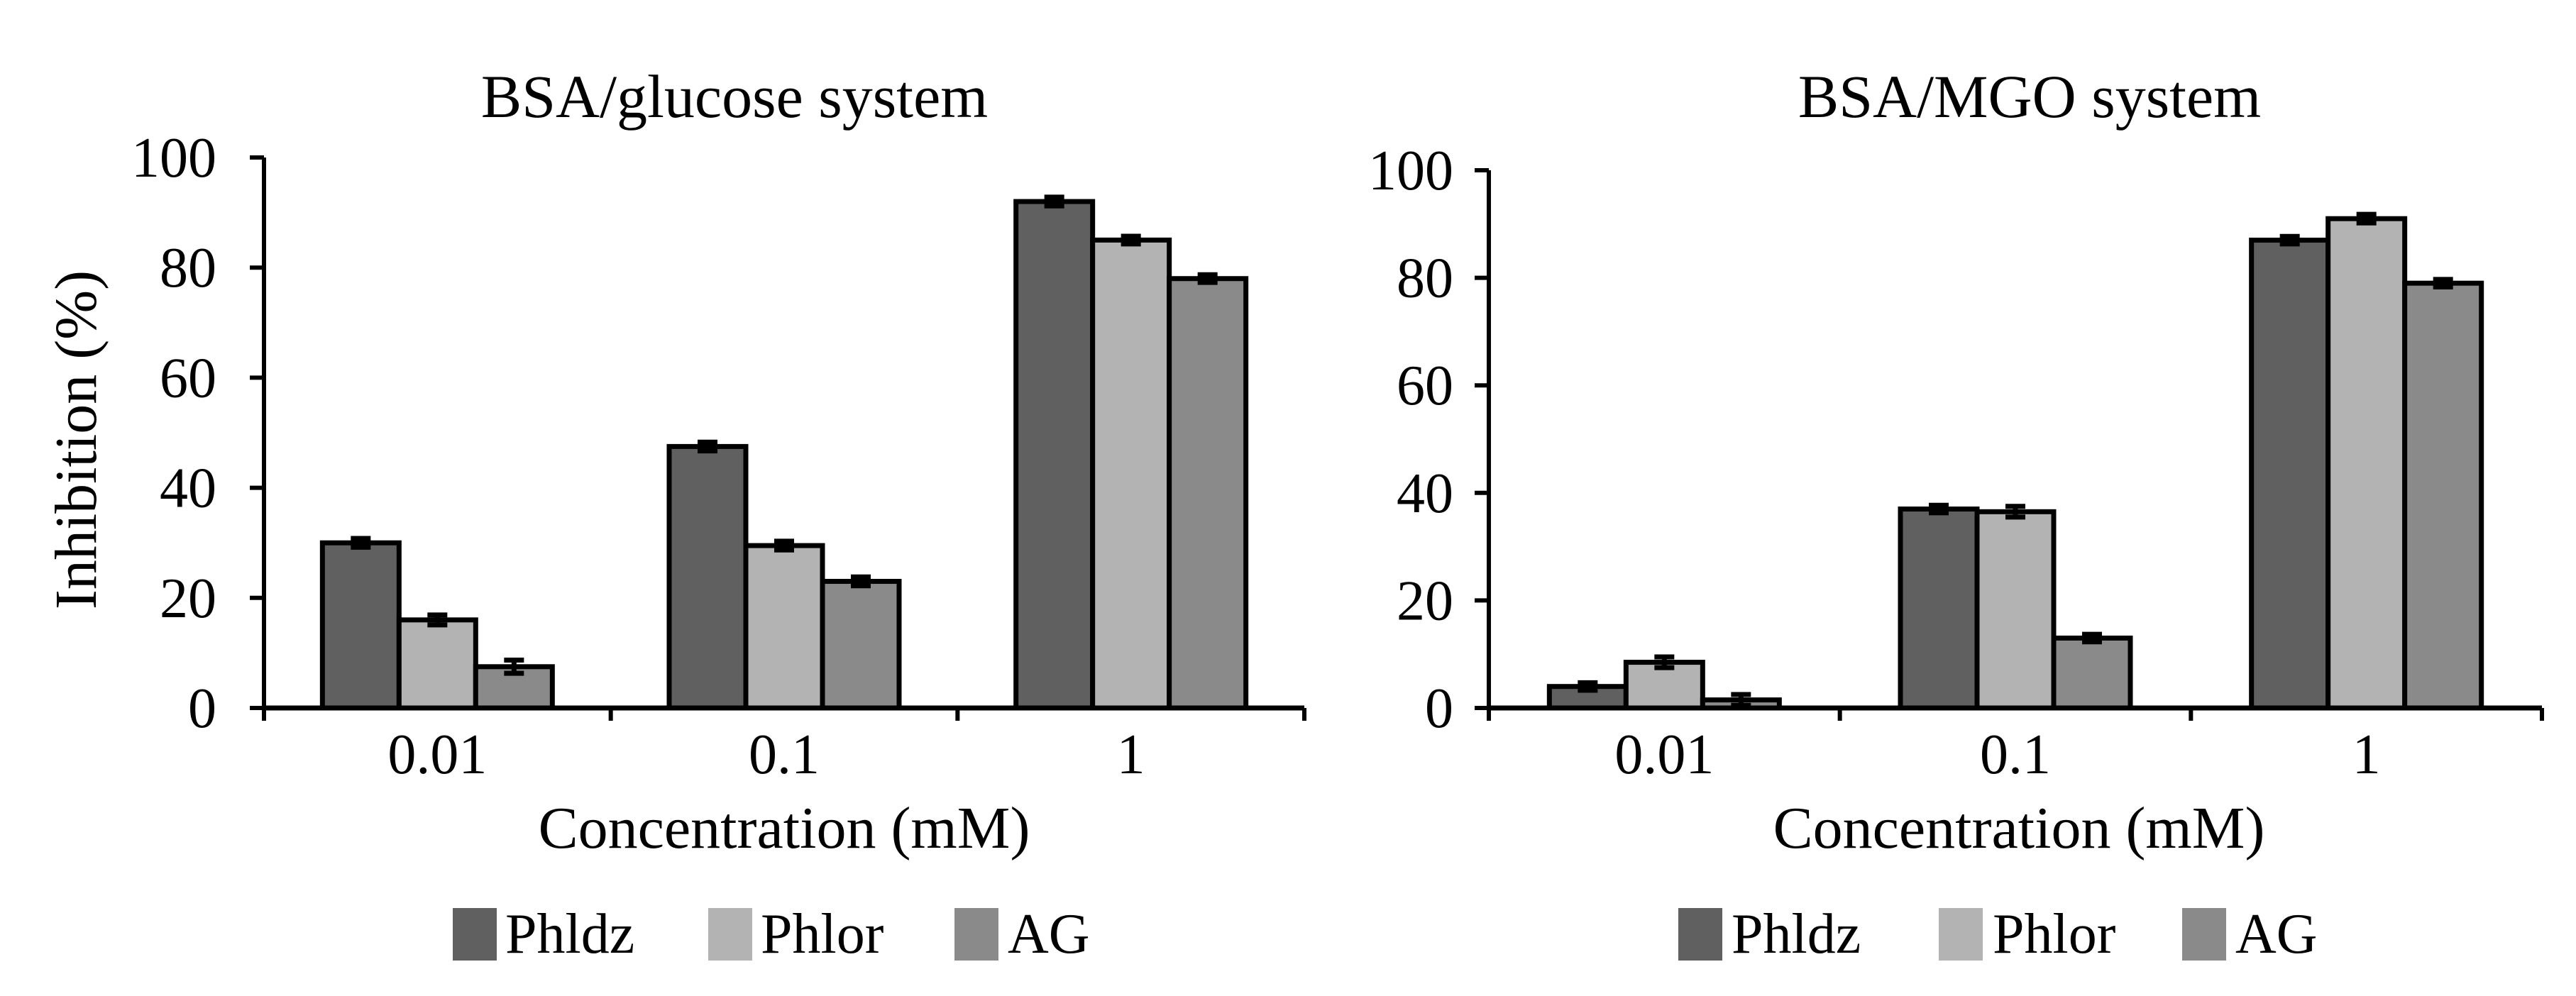 The height and width of the screenshot is (996, 2576). Describe the element at coordinates (360, 625) in the screenshot. I see `bar-phldz-0.01` at that location.